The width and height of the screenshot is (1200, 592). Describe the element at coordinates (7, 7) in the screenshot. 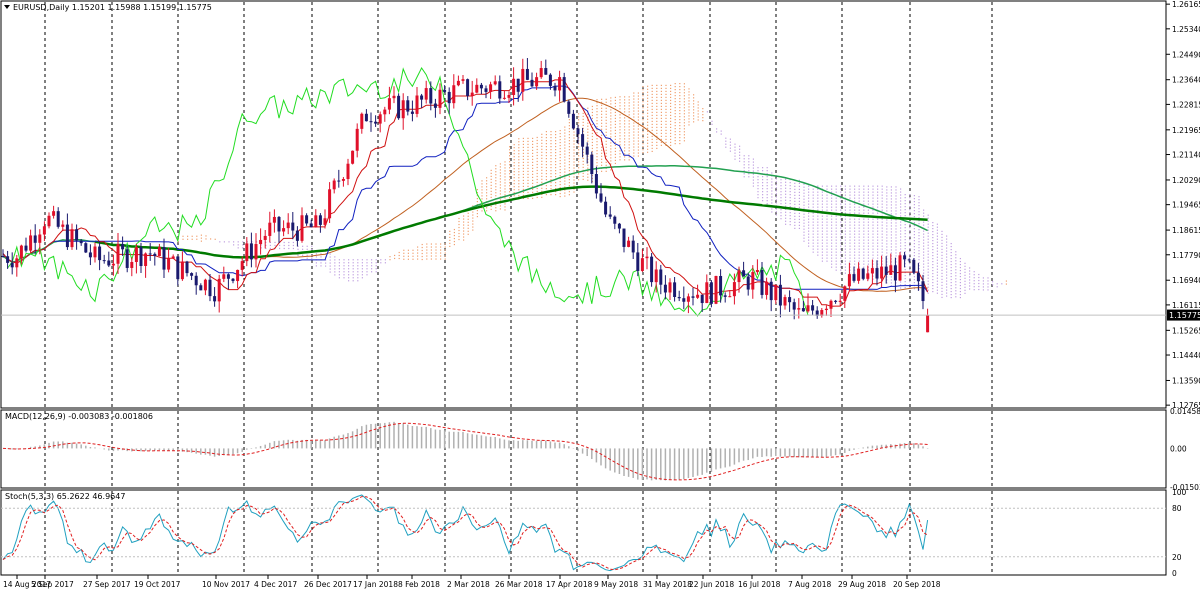

I see `dropdown-triangle-icon` at that location.